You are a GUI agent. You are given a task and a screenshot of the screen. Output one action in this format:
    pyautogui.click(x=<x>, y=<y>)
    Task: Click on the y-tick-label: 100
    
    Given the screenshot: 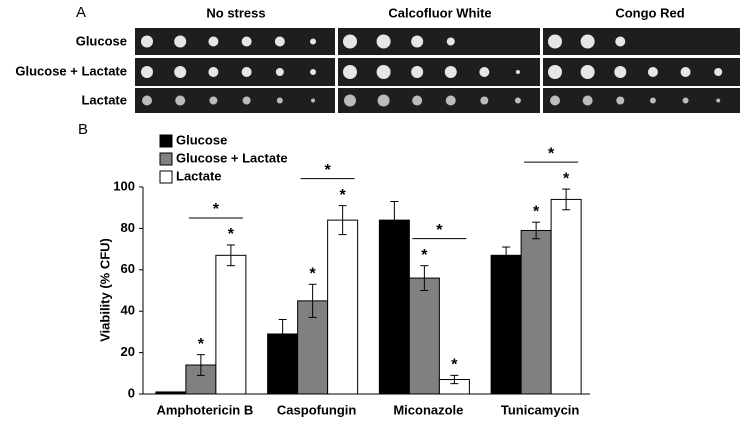 What is the action you would take?
    pyautogui.click(x=124, y=185)
    